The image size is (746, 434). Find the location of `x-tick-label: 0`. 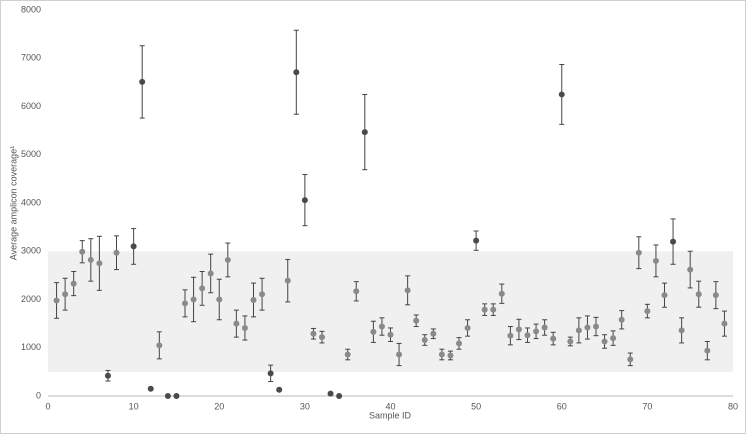

x-tick-label: 0 is located at coordinates (47, 406).